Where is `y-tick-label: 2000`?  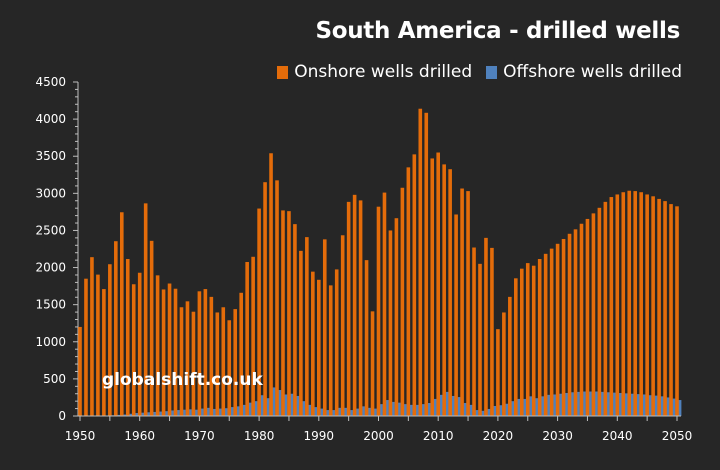 y-tick-label: 2000 is located at coordinates (50, 268).